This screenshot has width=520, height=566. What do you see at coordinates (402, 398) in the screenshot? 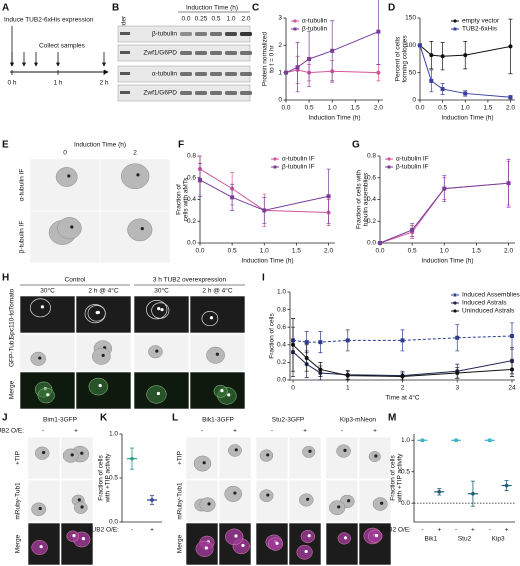
I see `x-axis-label: Time at 4°C` at bounding box center [402, 398].